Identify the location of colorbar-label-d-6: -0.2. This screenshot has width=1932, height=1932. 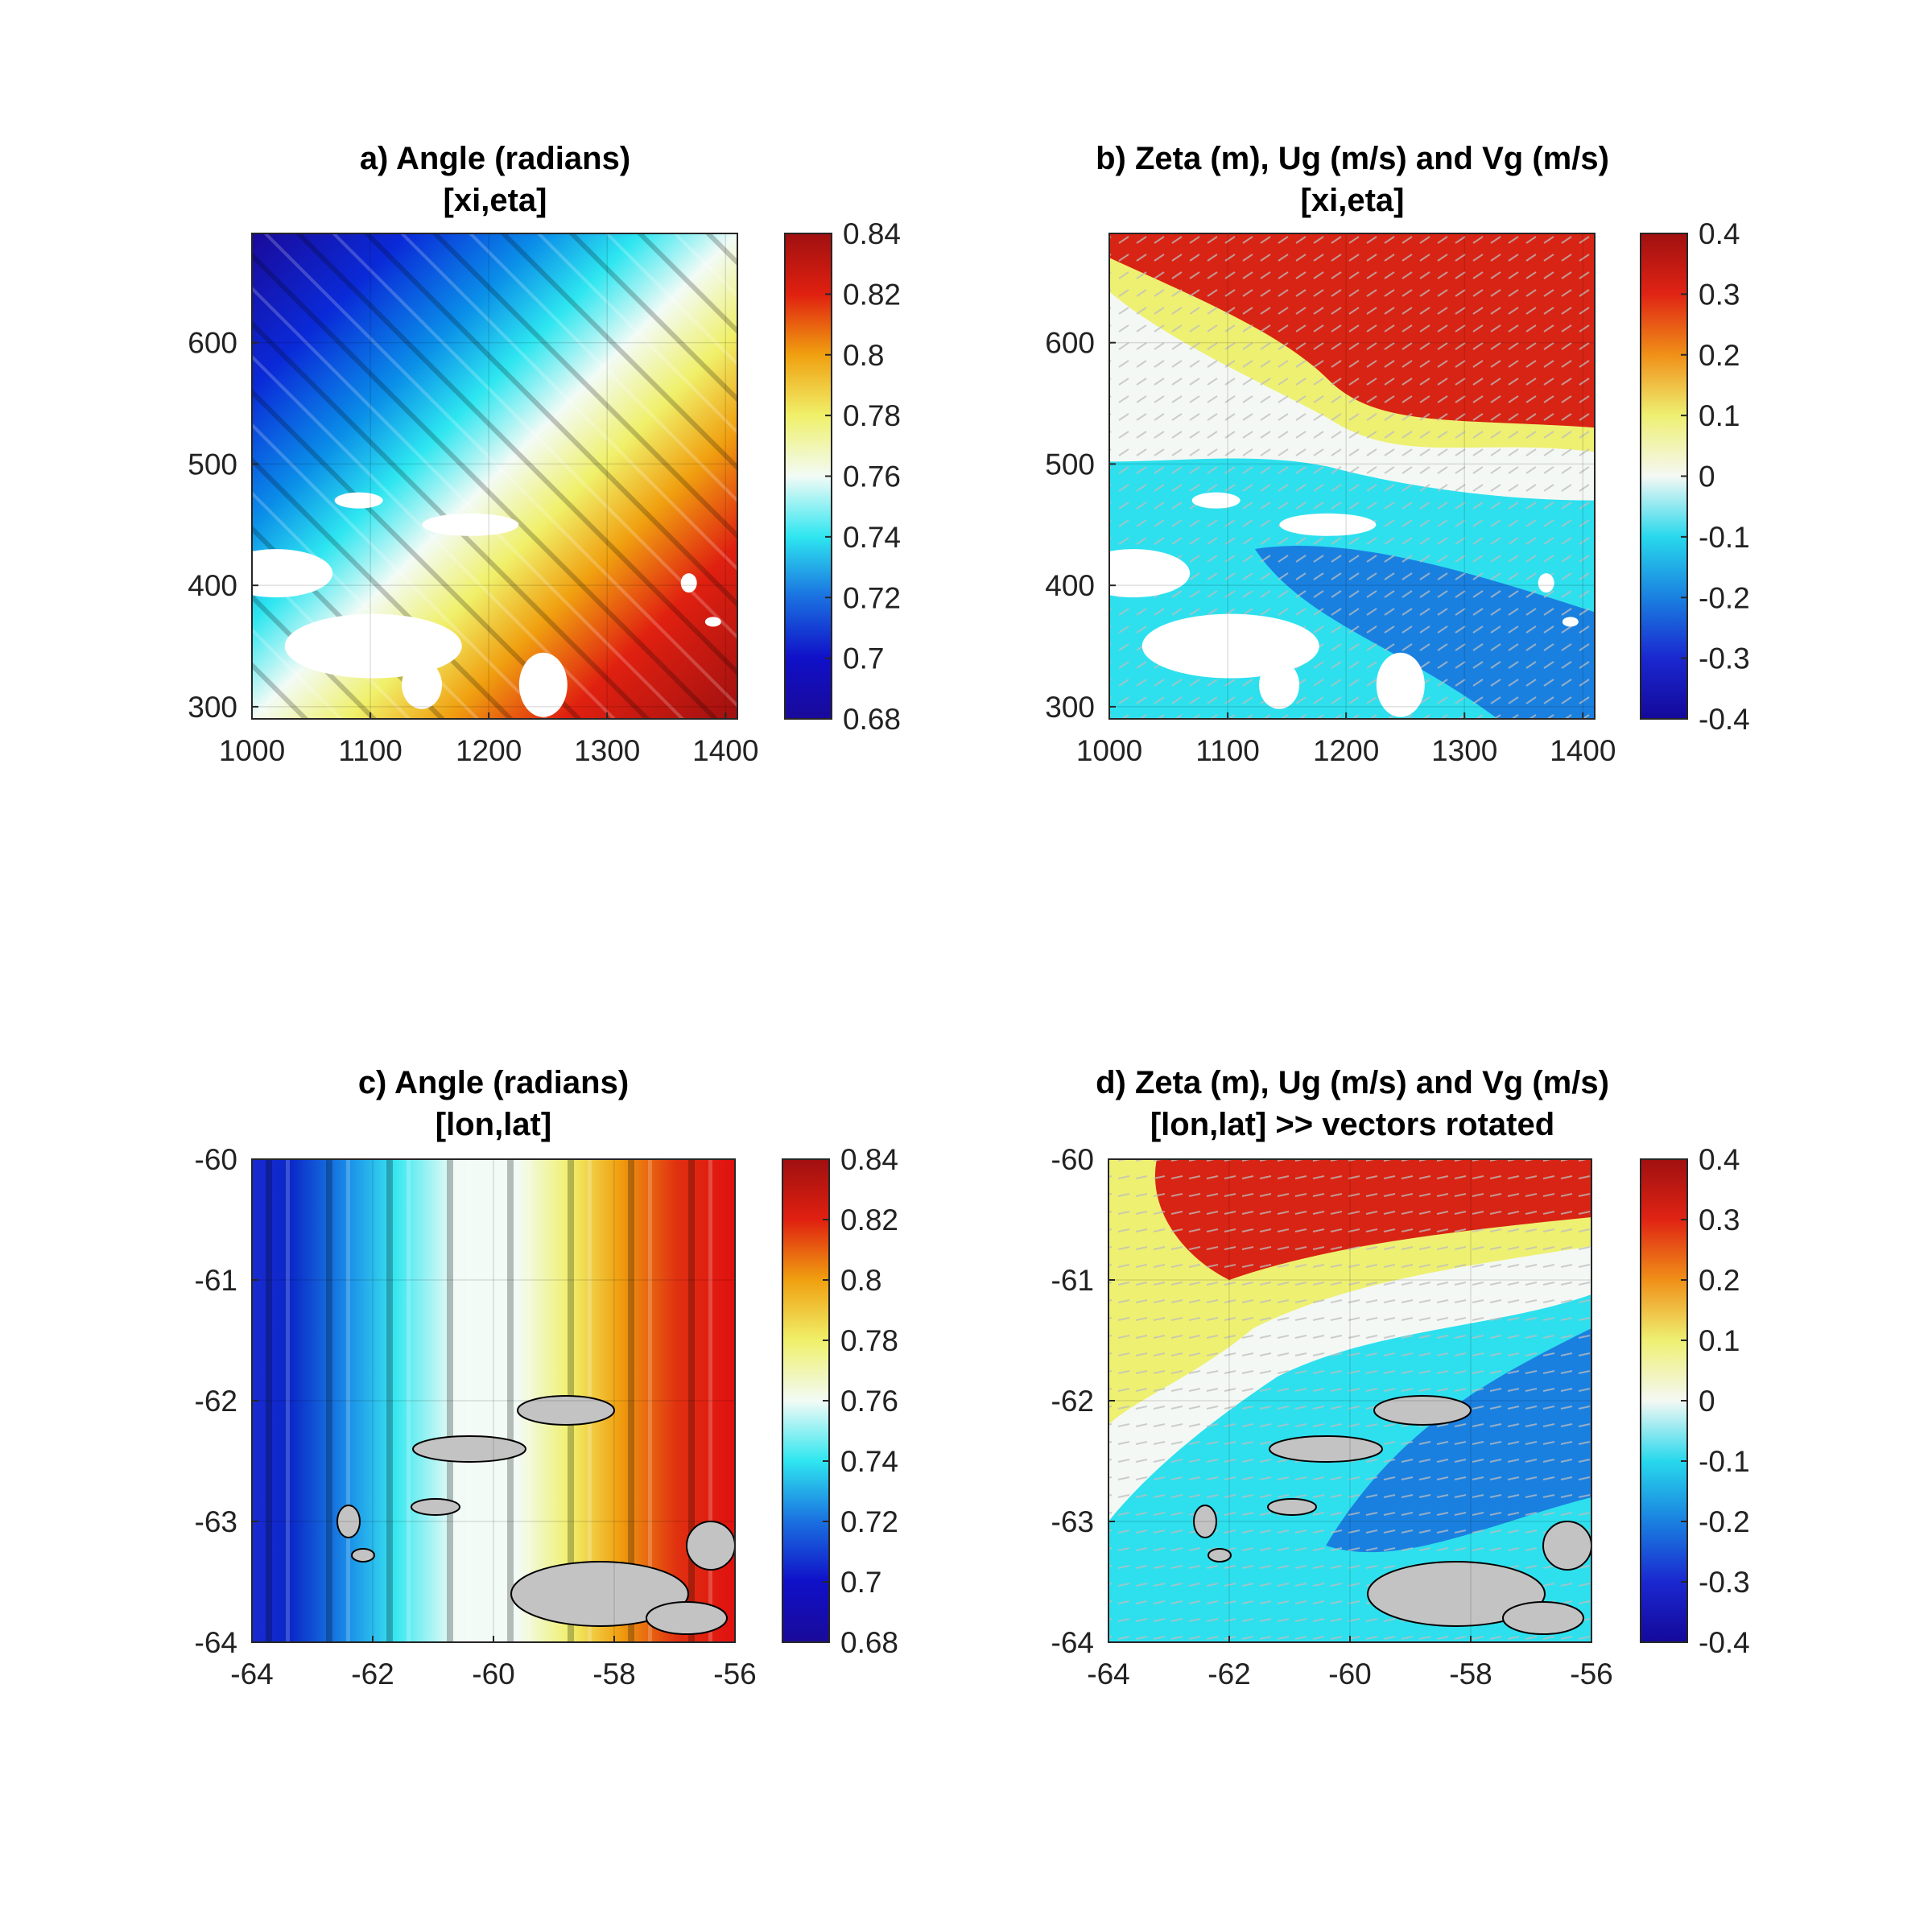
(1724, 1521).